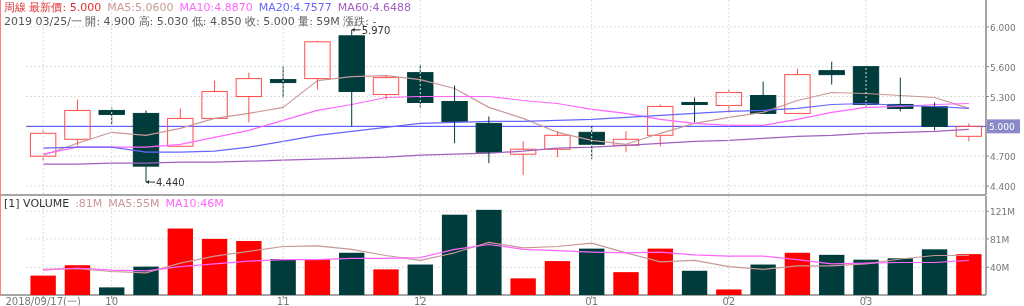 This screenshot has height=306, width=1024. I want to click on text: MA5:5.0600, so click(140, 7).